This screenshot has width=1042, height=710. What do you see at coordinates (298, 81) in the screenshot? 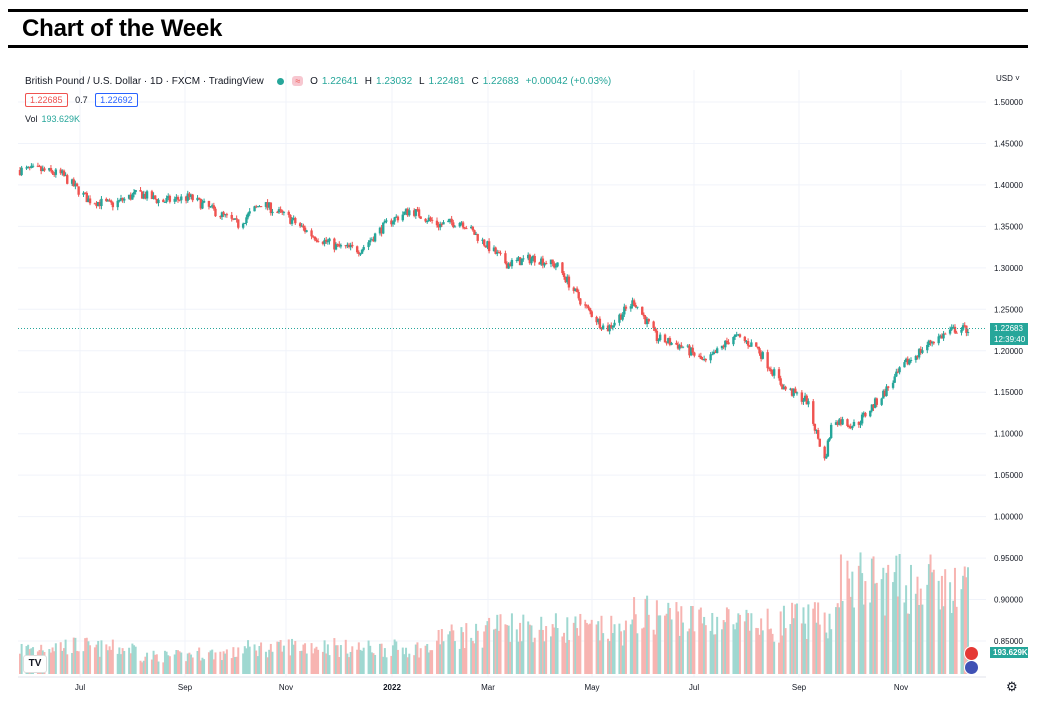
I see `eye-badge-icon: ≈` at bounding box center [298, 81].